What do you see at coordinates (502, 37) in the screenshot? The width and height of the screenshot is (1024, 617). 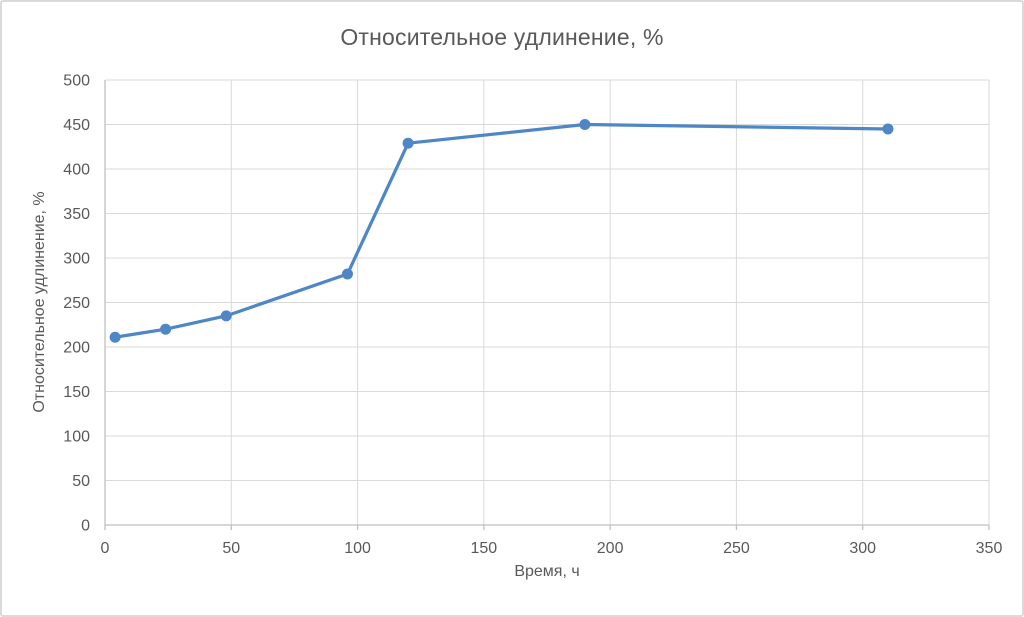 I see `chart-title: Относительное удлинение, %` at bounding box center [502, 37].